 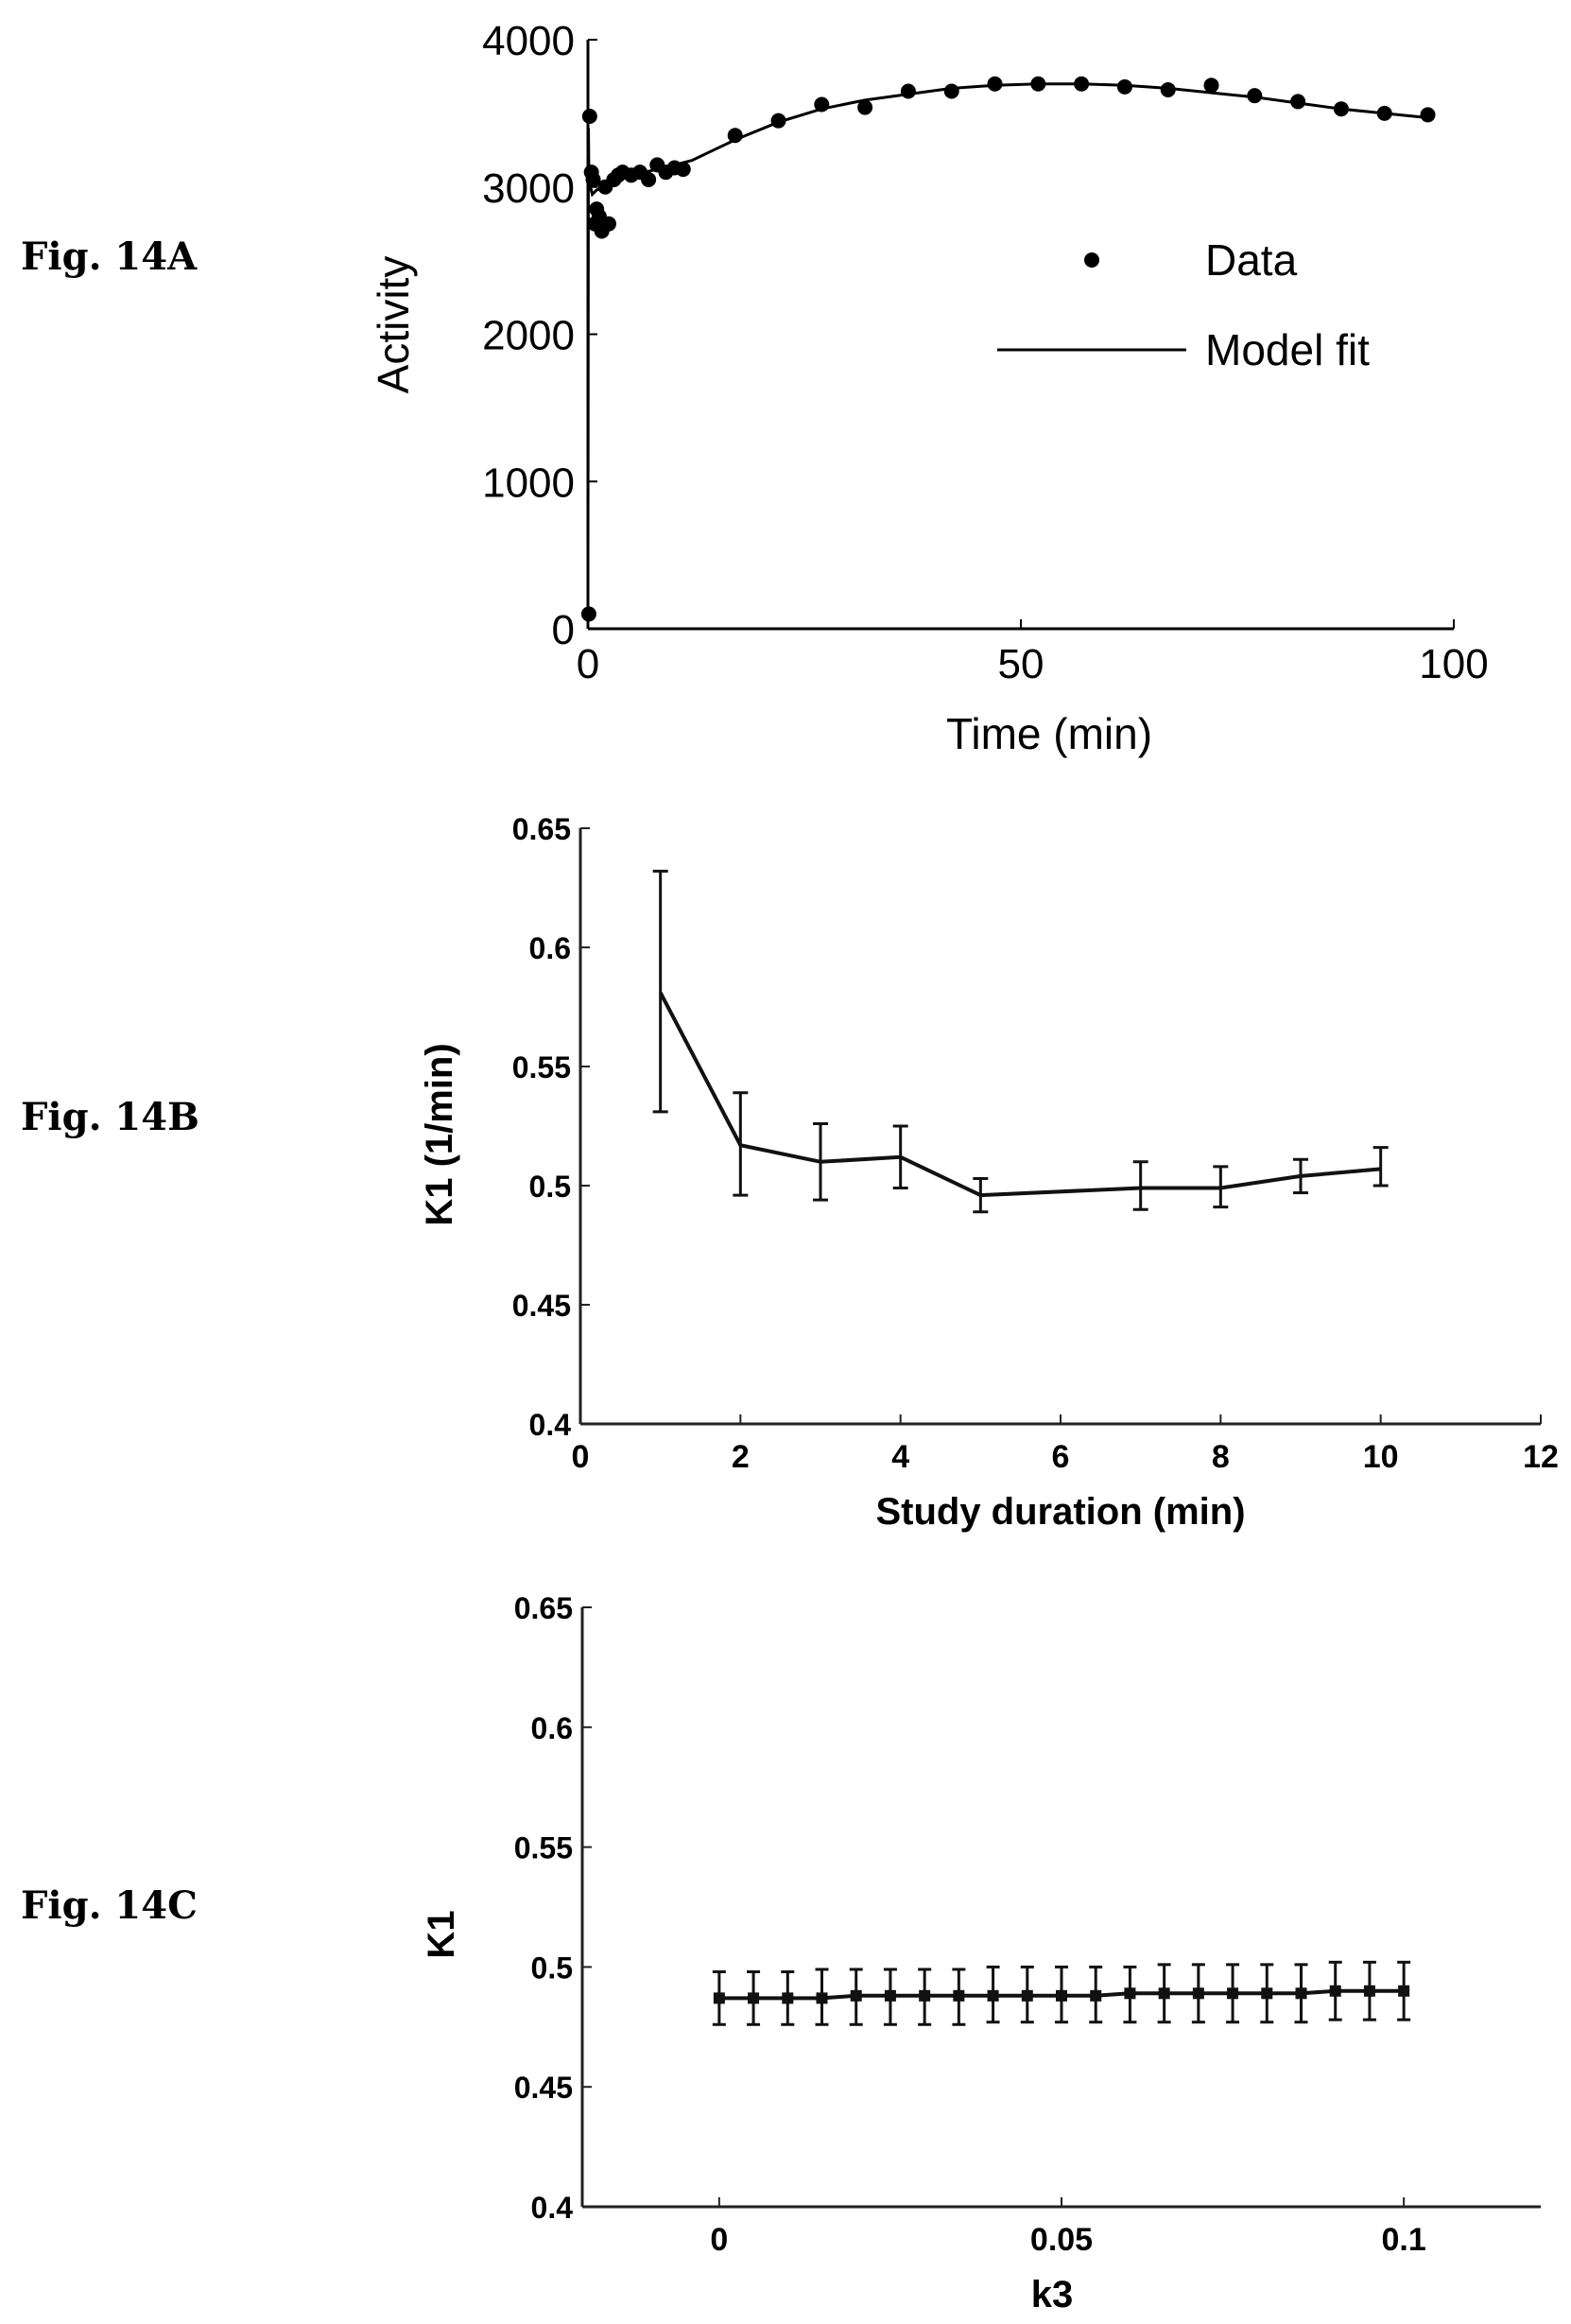 I want to click on figure-label-14c: Fig. 14C, so click(x=109, y=1905).